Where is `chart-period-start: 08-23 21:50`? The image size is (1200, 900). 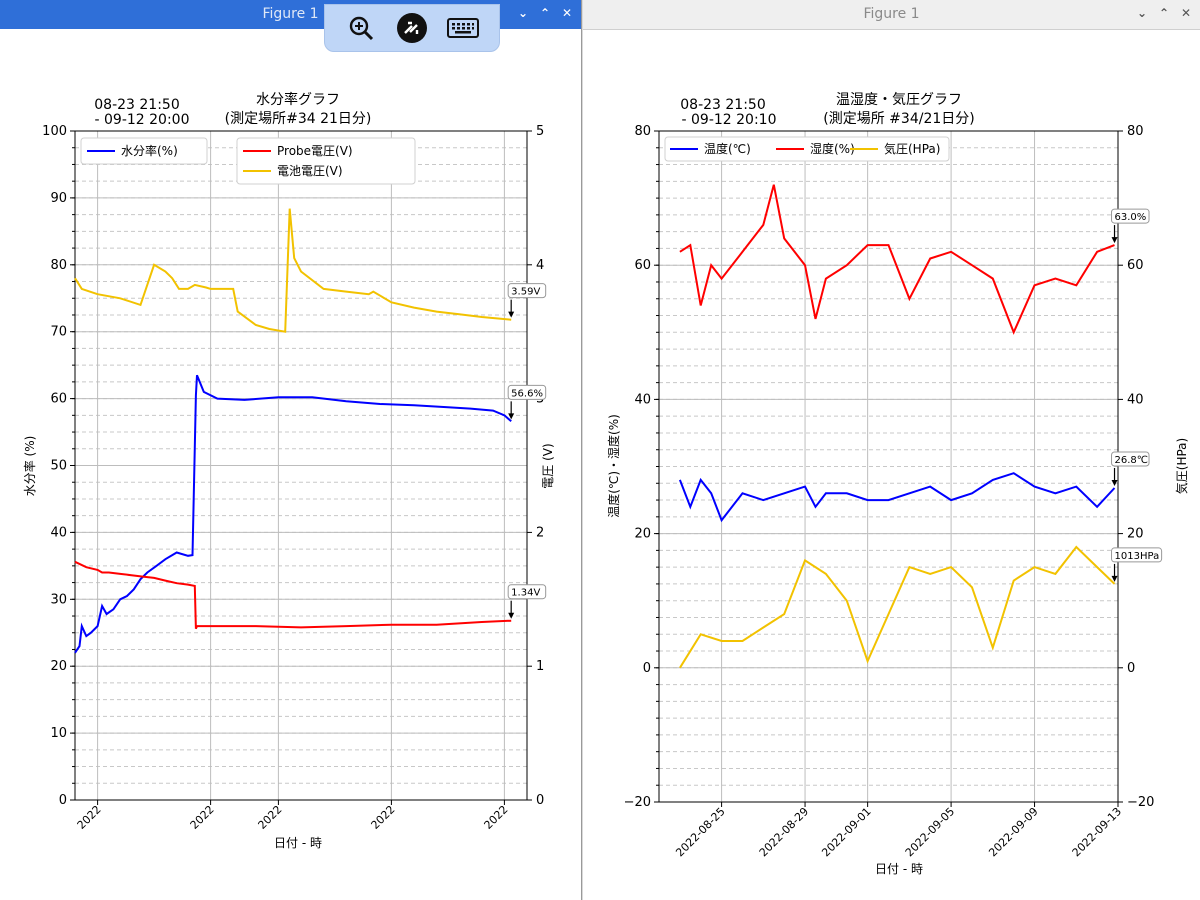 chart-period-start: 08-23 21:50 is located at coordinates (722, 105).